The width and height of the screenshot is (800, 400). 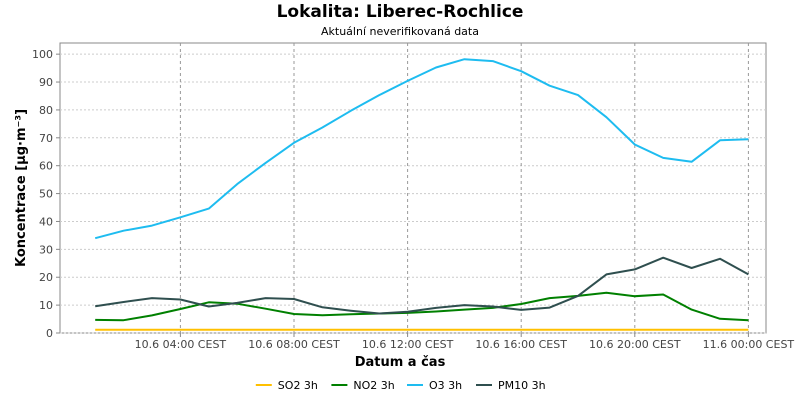 I want to click on y-tick-label: 30, so click(x=46, y=249).